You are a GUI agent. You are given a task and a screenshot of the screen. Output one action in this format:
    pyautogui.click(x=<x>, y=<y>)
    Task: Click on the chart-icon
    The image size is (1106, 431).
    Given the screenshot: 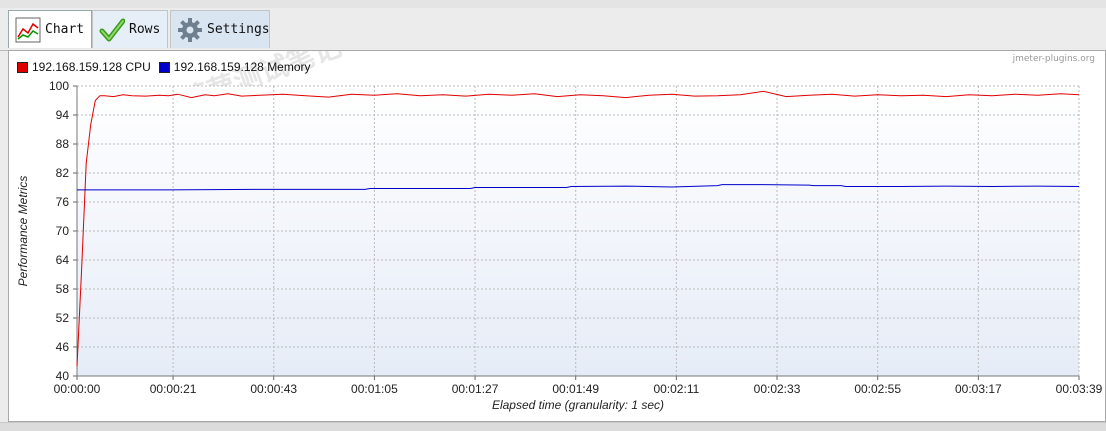 What is the action you would take?
    pyautogui.click(x=28, y=30)
    